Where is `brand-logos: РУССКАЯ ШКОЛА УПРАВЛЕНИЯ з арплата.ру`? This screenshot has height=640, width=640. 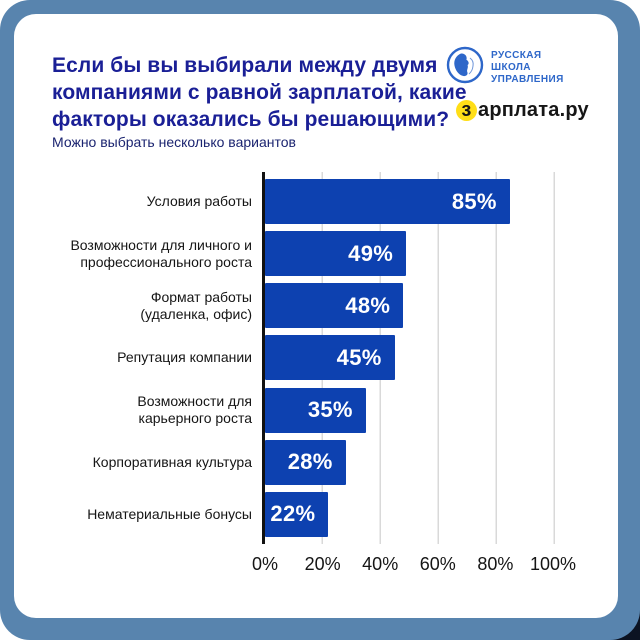 brand-logos: РУССКАЯ ШКОЛА УПРАВЛЕНИЯ з арплата.ру is located at coordinates (521, 84).